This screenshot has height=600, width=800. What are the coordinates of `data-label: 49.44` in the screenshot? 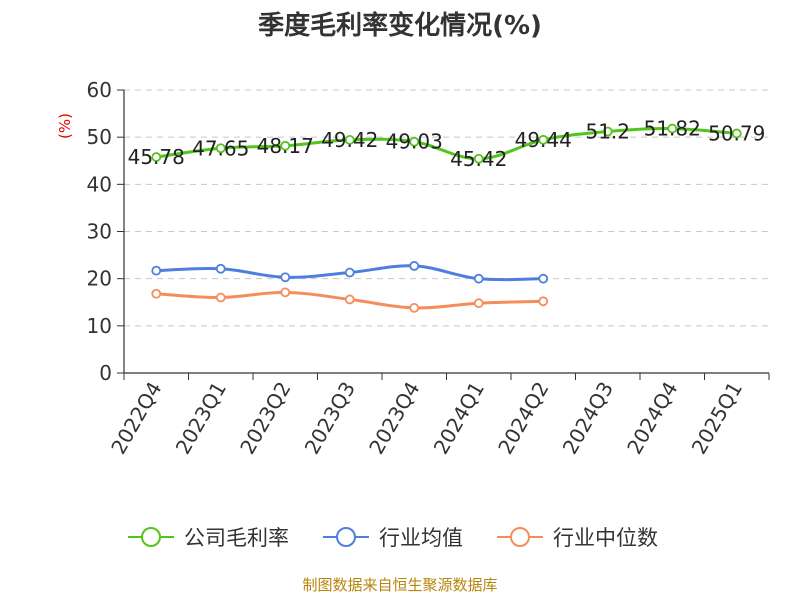 It's located at (543, 140).